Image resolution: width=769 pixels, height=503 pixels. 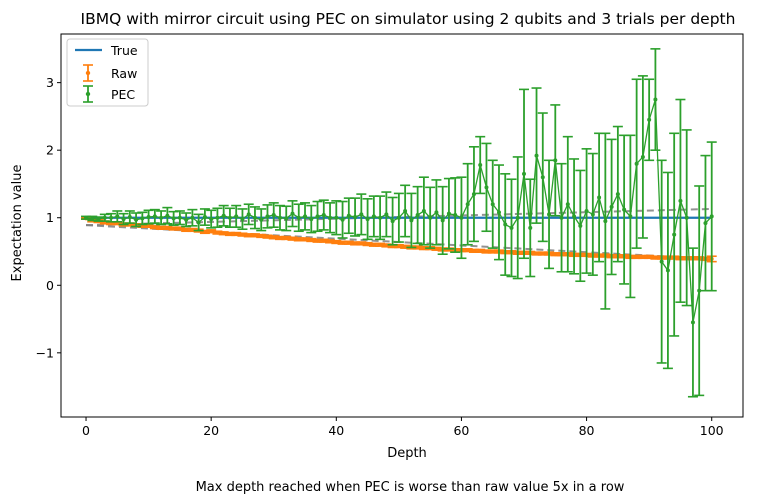 I want to click on y-tick-label: −1, so click(x=45, y=352).